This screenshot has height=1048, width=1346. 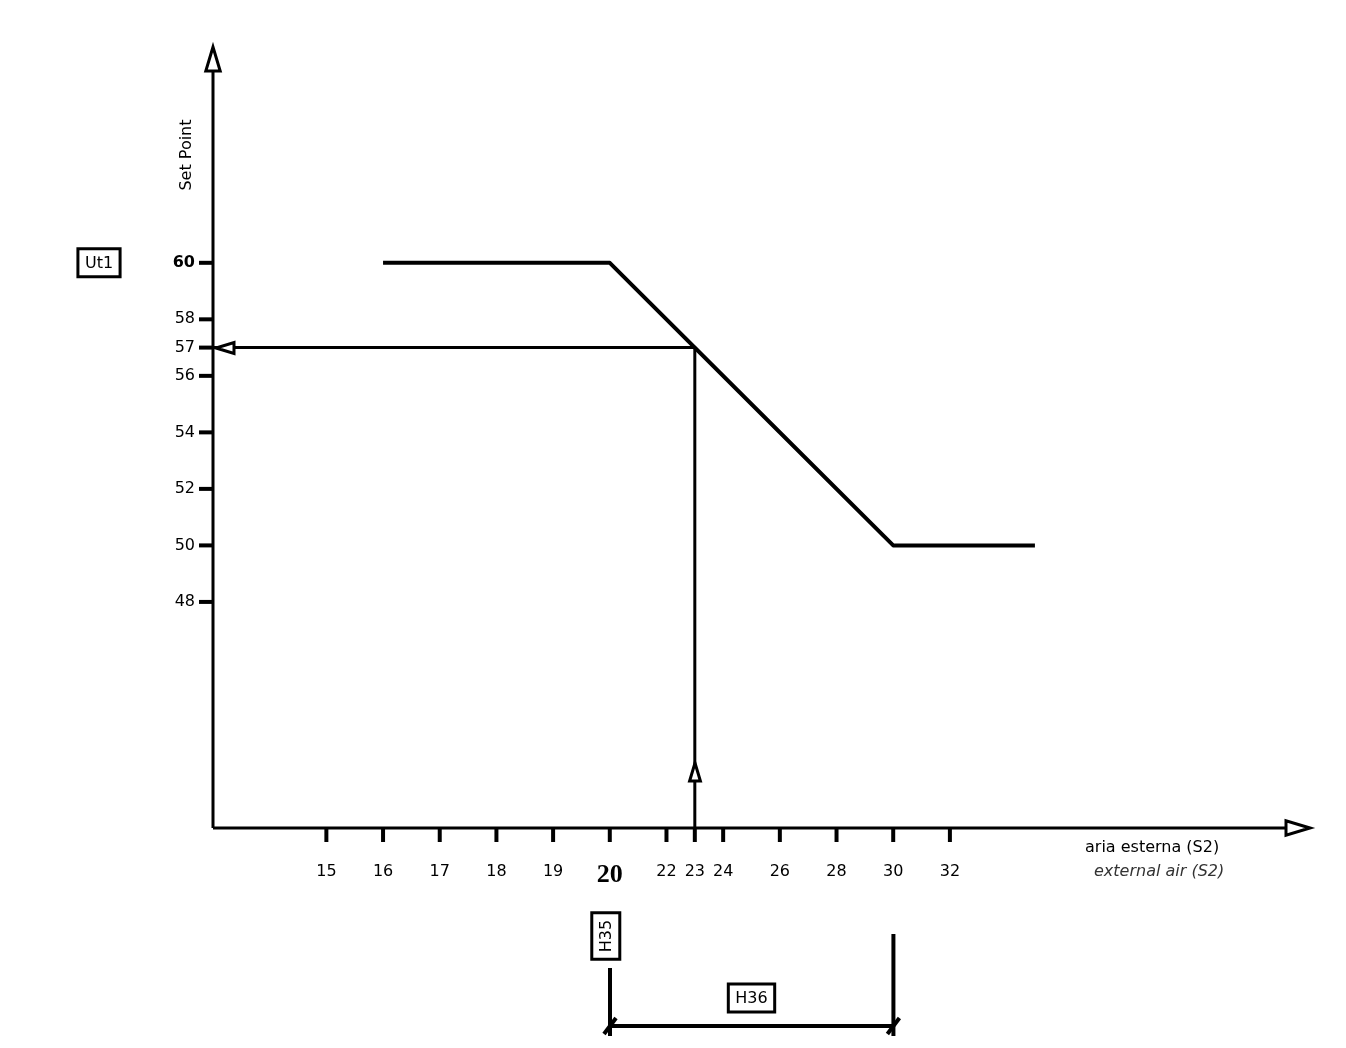 What do you see at coordinates (694, 871) in the screenshot?
I see `x-tick-label: 23` at bounding box center [694, 871].